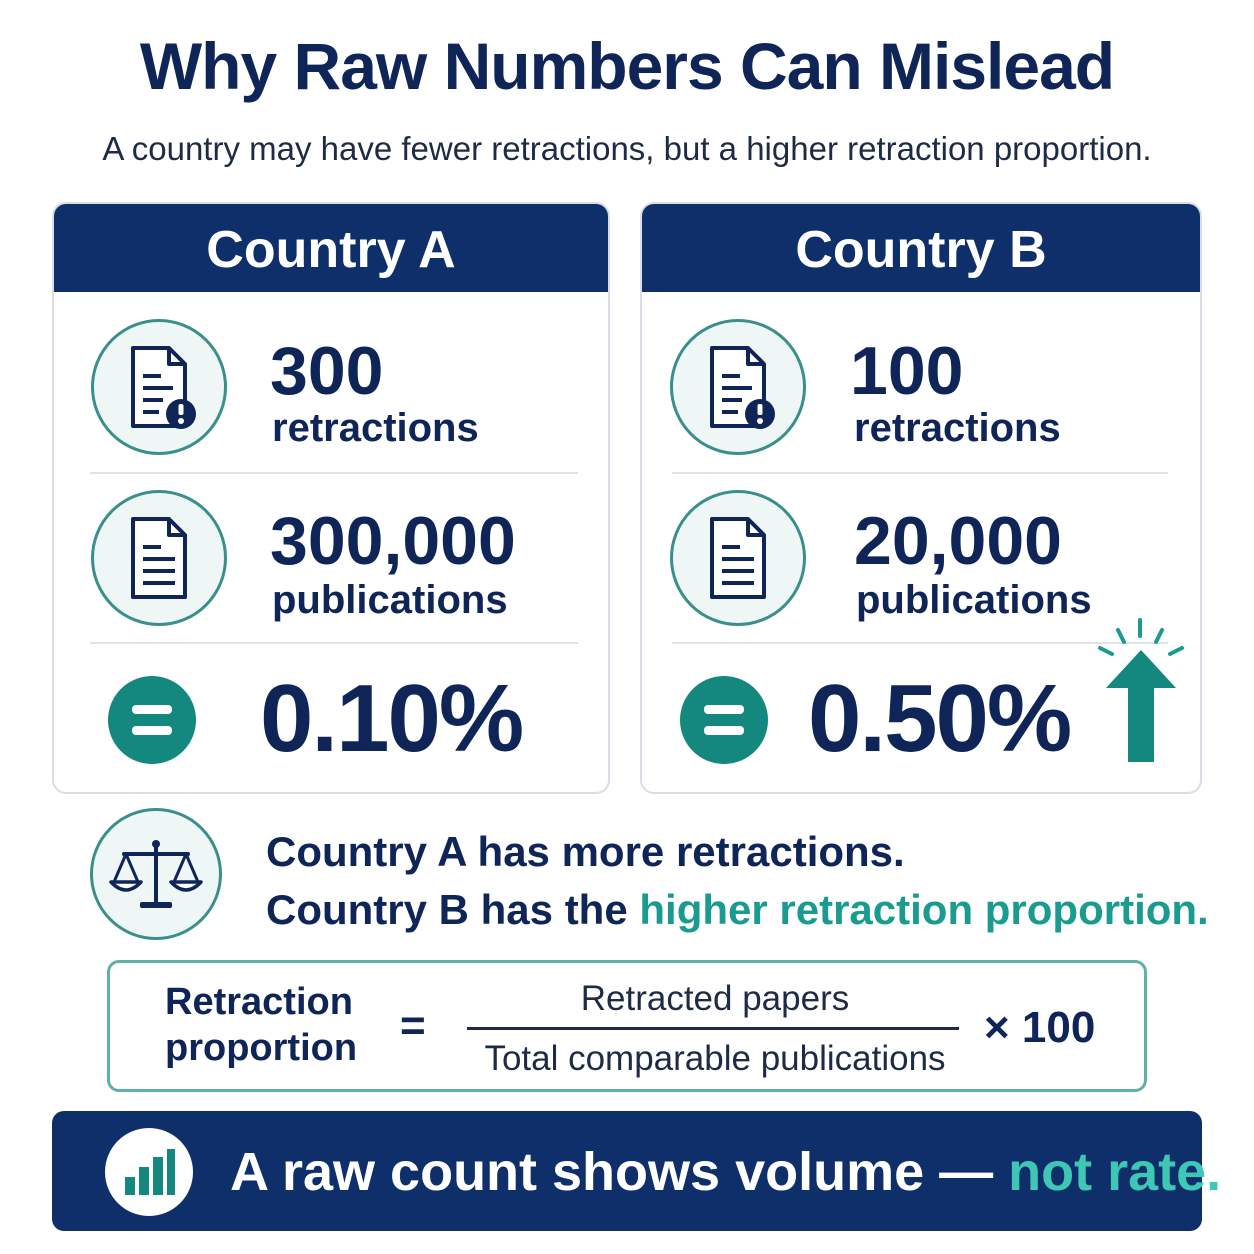 This screenshot has height=1254, width=1254. I want to click on conclusion-highlight: higher retraction proportion., so click(924, 909).